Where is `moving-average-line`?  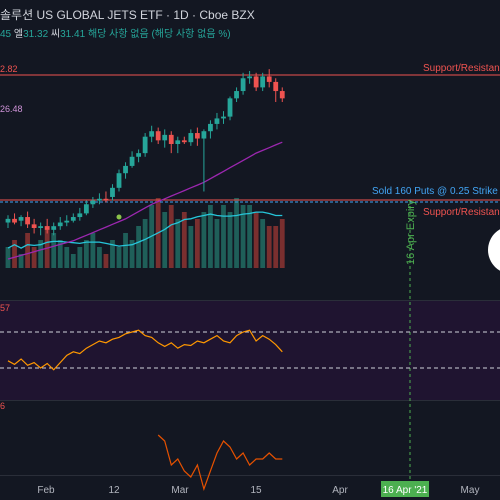
moving-average-line is located at coordinates (145, 200).